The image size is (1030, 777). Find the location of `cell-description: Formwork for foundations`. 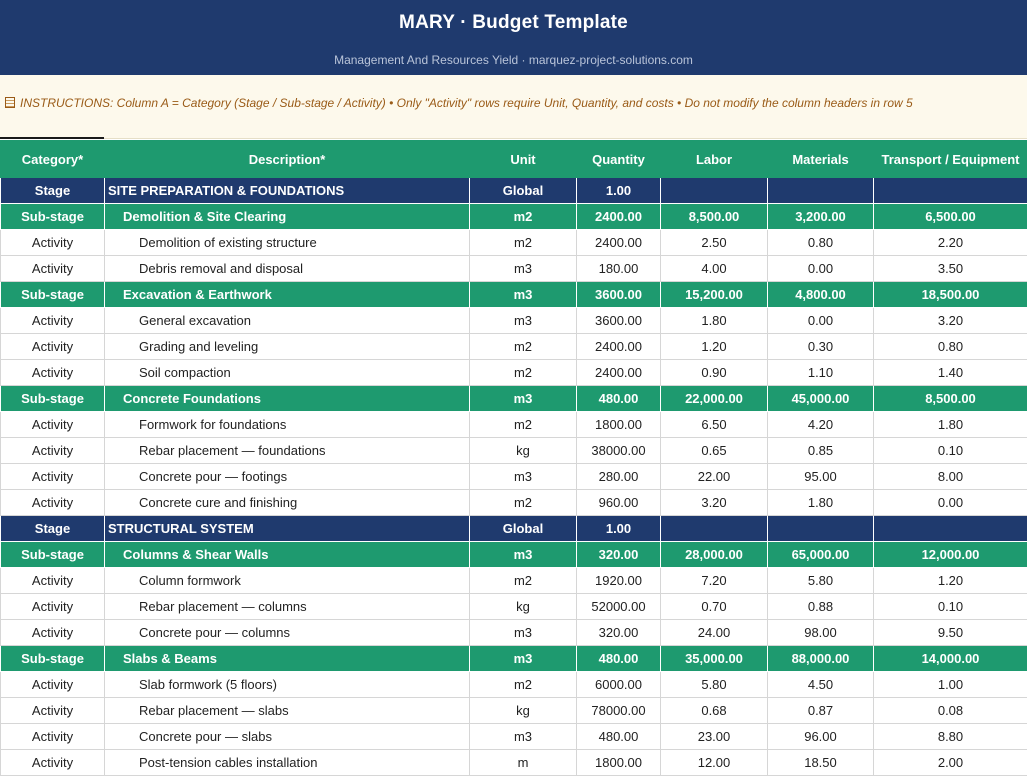

cell-description: Formwork for foundations is located at coordinates (287, 424).